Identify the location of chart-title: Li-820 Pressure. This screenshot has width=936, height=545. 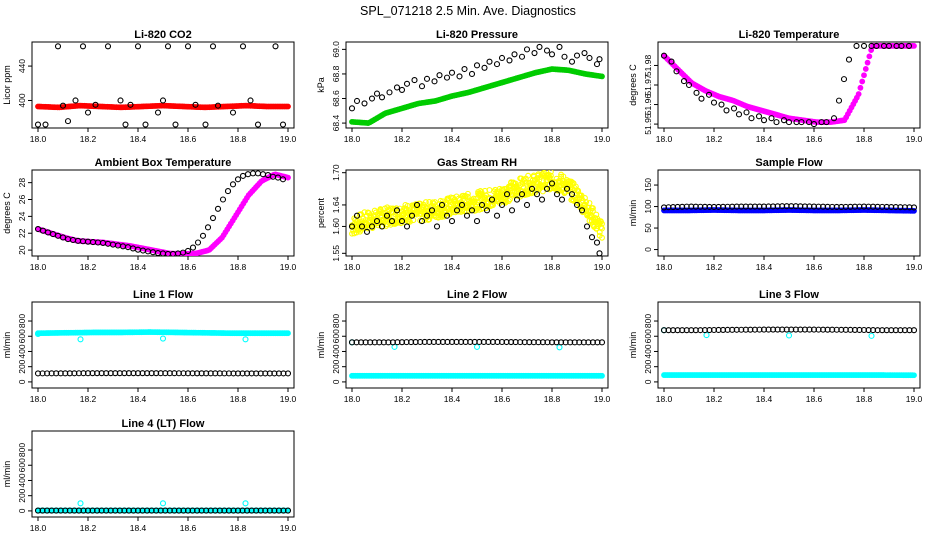
(477, 35).